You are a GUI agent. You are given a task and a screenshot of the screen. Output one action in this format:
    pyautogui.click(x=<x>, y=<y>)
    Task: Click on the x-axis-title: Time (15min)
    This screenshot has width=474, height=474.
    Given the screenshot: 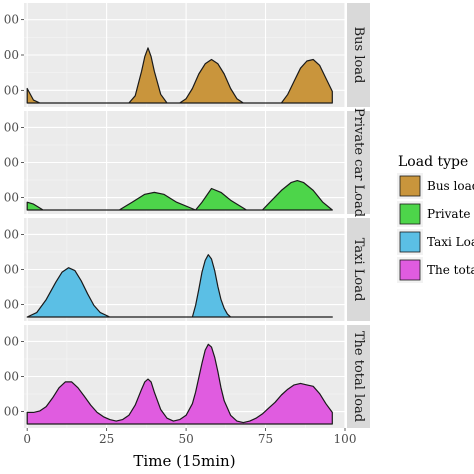 What is the action you would take?
    pyautogui.click(x=184, y=461)
    